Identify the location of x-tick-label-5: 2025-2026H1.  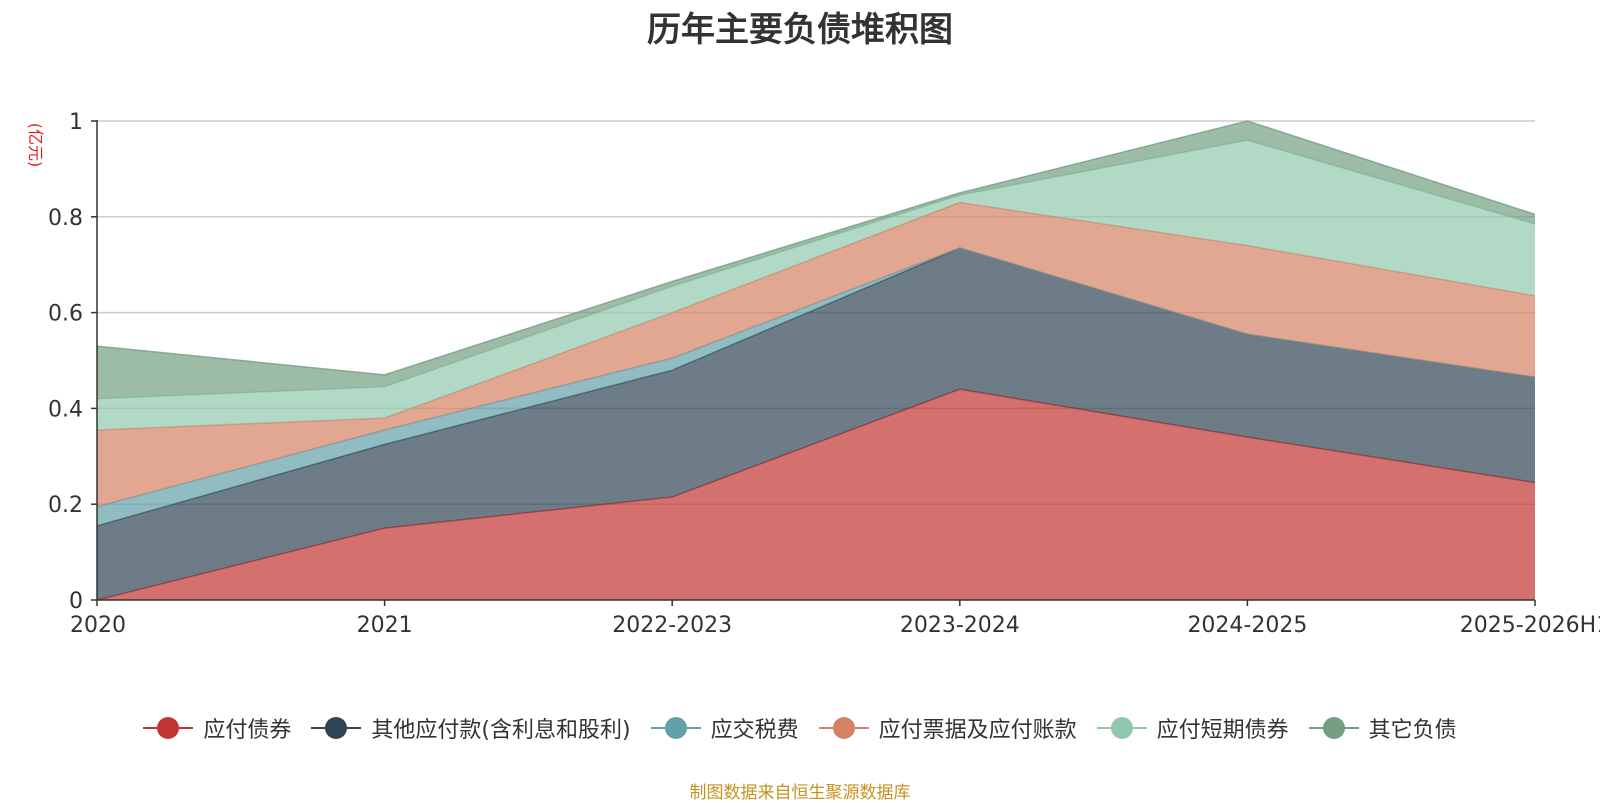
(1530, 625).